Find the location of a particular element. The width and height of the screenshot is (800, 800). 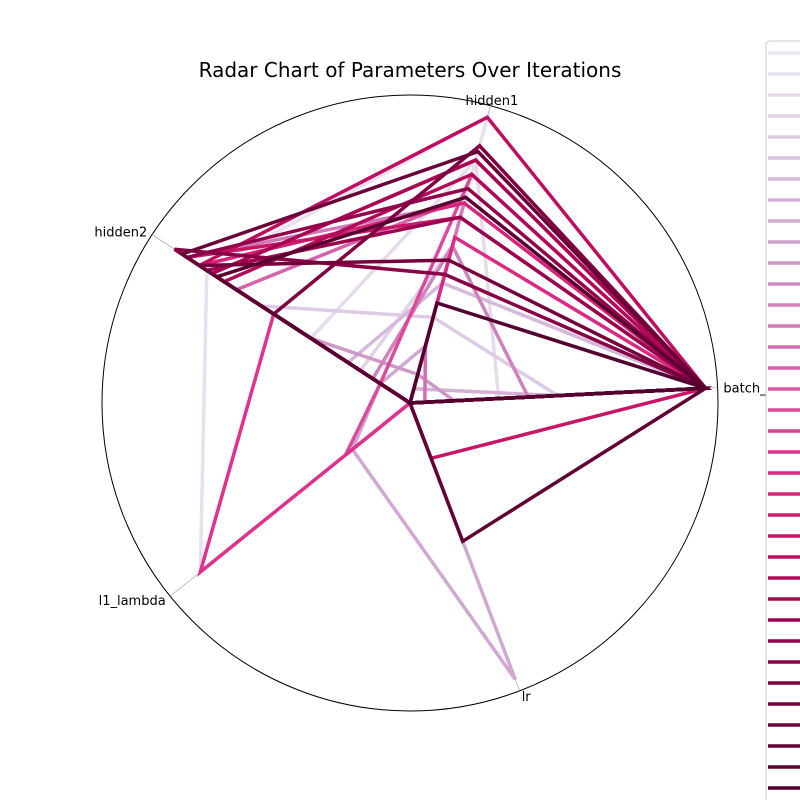

legend is located at coordinates (782, 420).